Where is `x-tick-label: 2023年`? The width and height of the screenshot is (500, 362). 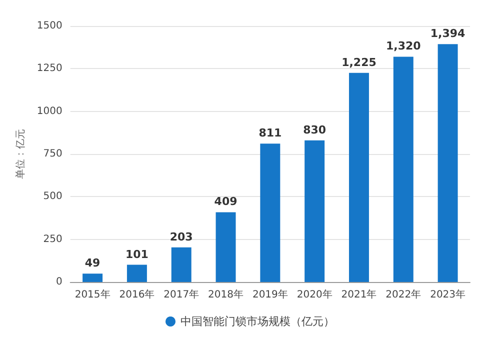 x-tick-label: 2023年 is located at coordinates (448, 294).